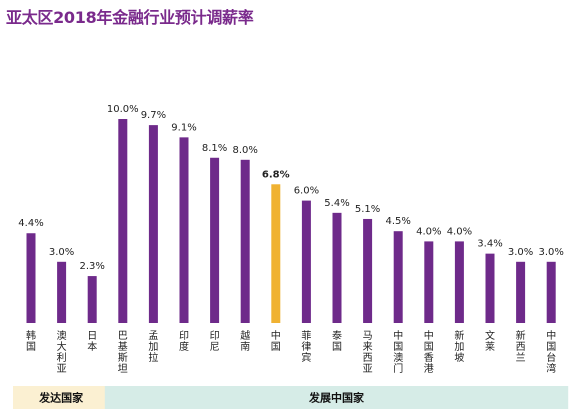 This screenshot has height=418, width=580. I want to click on value-label: 8.0%, so click(244, 150).